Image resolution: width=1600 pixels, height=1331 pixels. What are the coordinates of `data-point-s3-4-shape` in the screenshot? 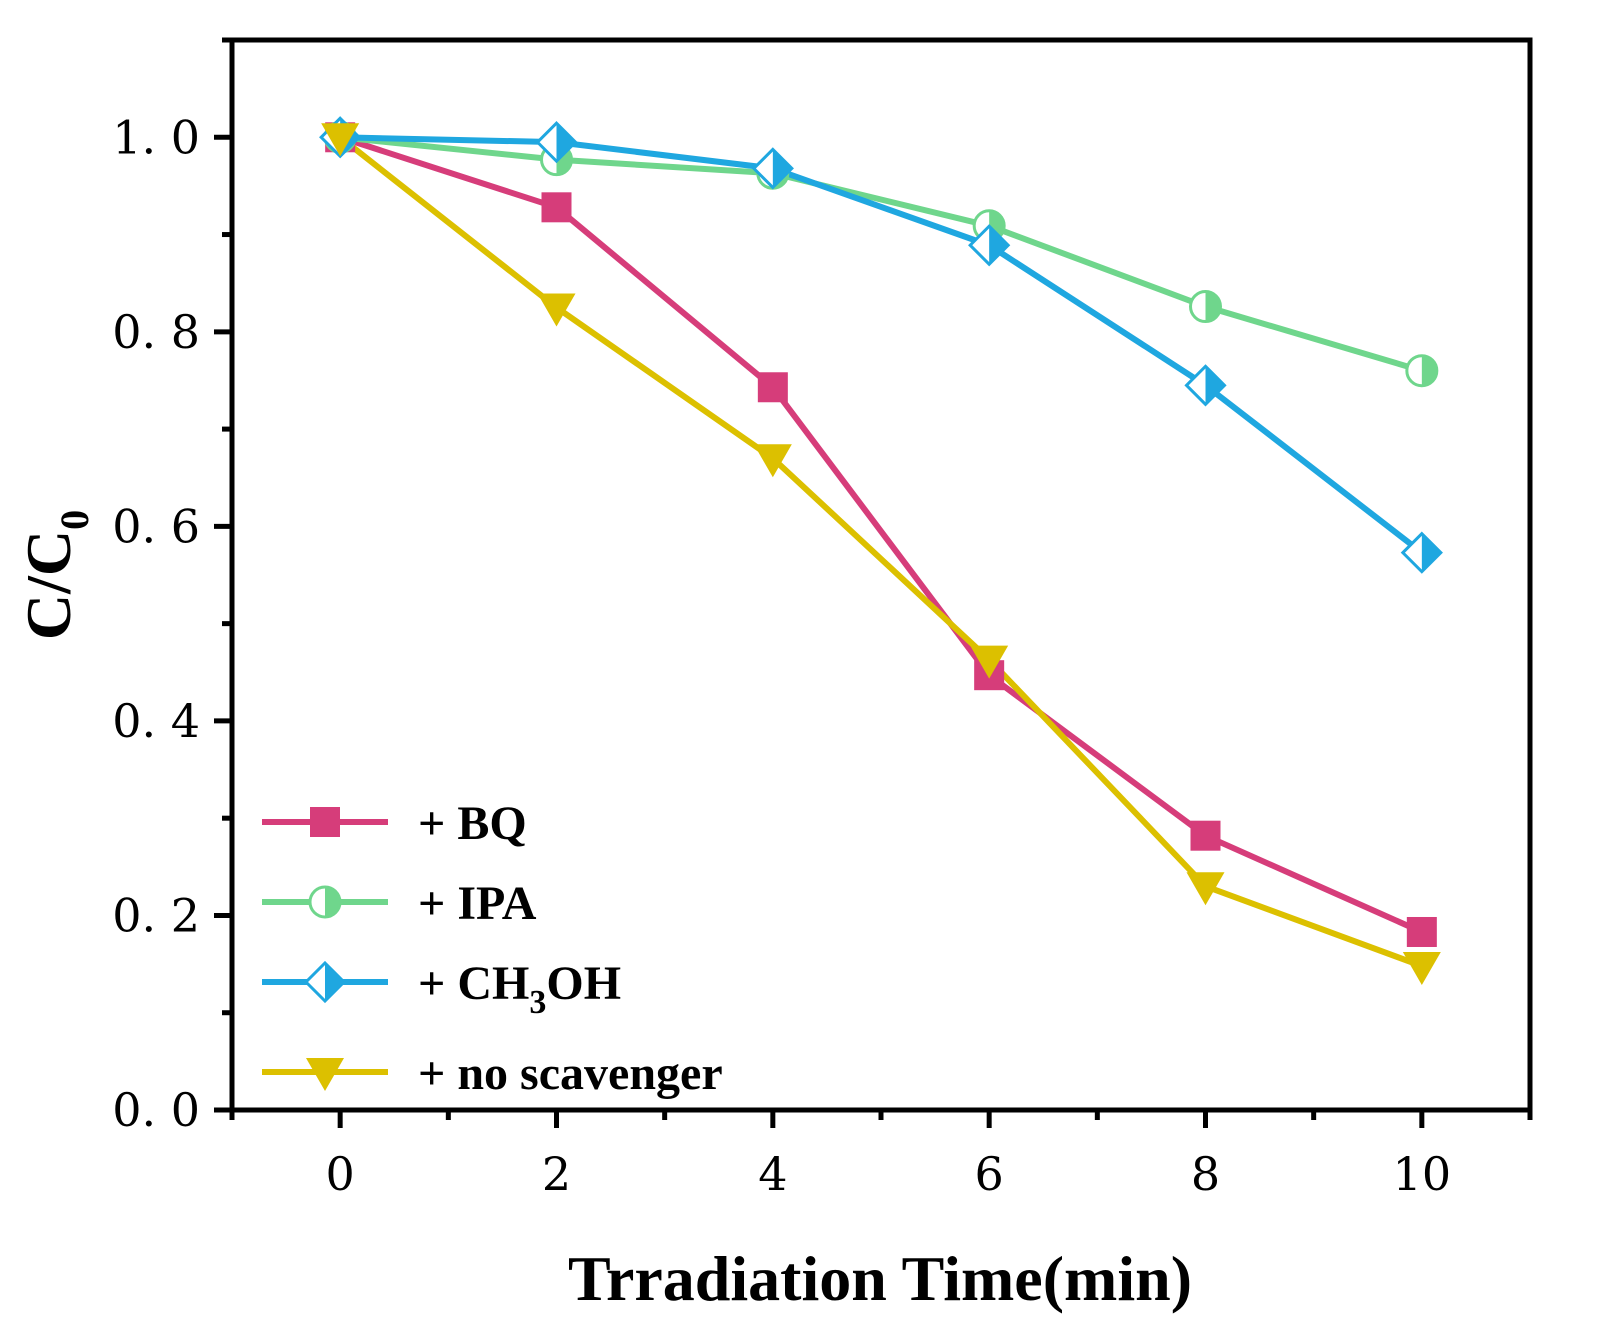 It's located at (1205, 889).